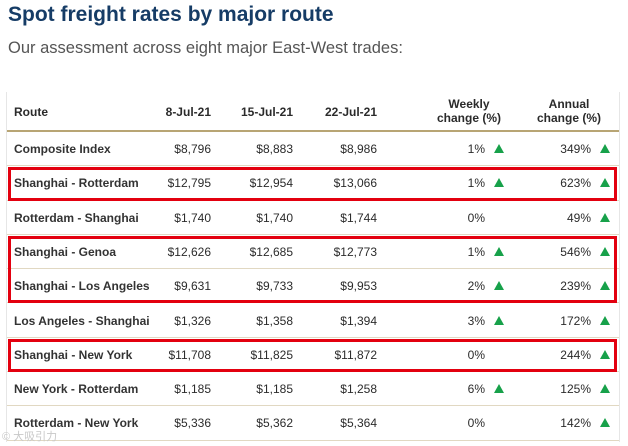 The image size is (628, 446). Describe the element at coordinates (575, 320) in the screenshot. I see `annual-change-cell: 172%` at that location.